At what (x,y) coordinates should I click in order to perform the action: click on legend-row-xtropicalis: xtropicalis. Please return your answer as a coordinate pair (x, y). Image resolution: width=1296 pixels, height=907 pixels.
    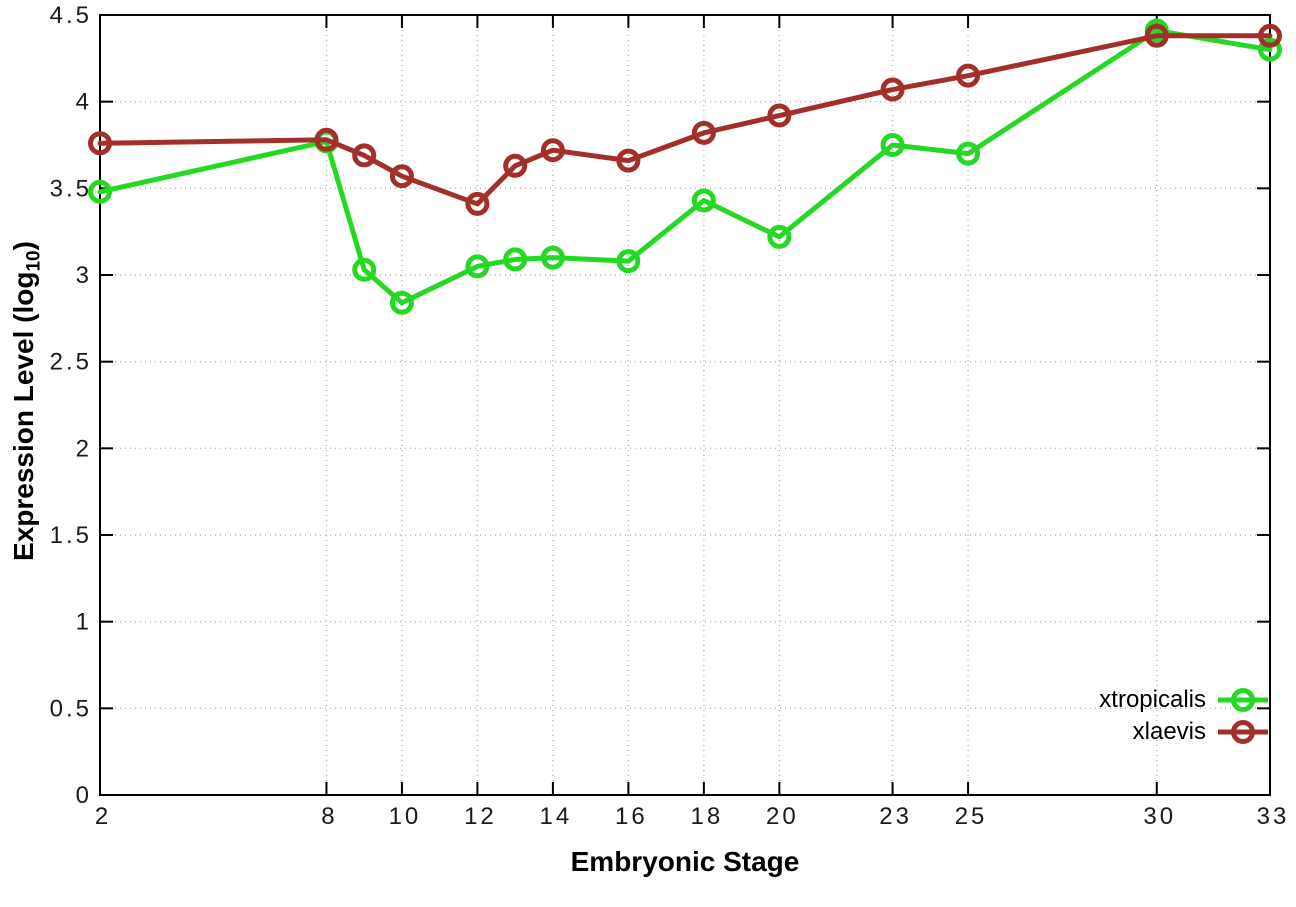
    Looking at the image, I should click on (1184, 700).